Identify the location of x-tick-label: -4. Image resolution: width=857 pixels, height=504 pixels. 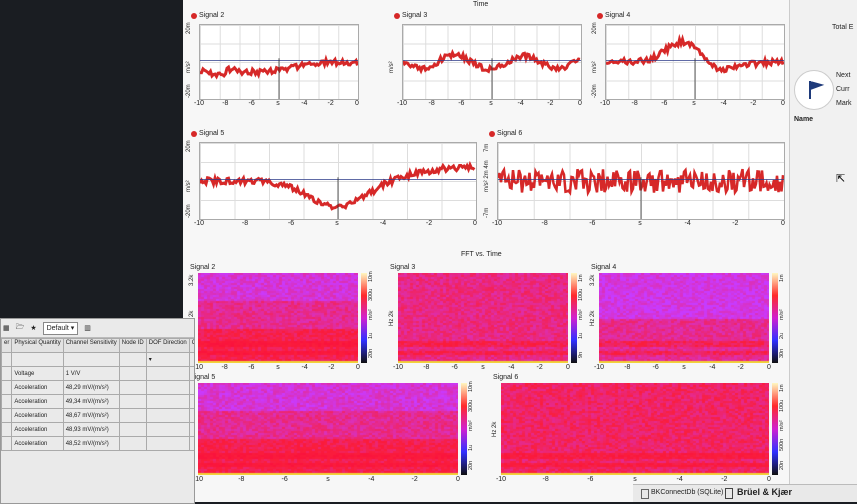
(511, 367).